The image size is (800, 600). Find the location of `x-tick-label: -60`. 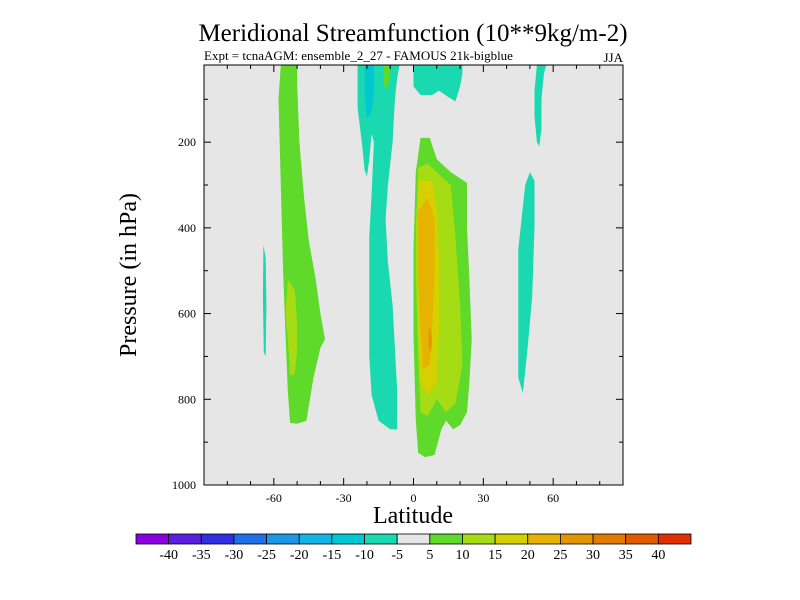

x-tick-label: -60 is located at coordinates (274, 498).